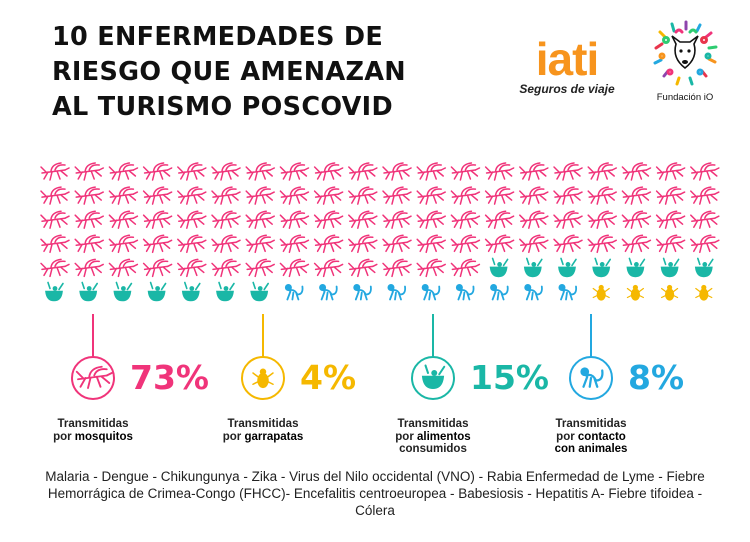  What do you see at coordinates (567, 59) in the screenshot?
I see `iati-logo-text: iati` at bounding box center [567, 59].